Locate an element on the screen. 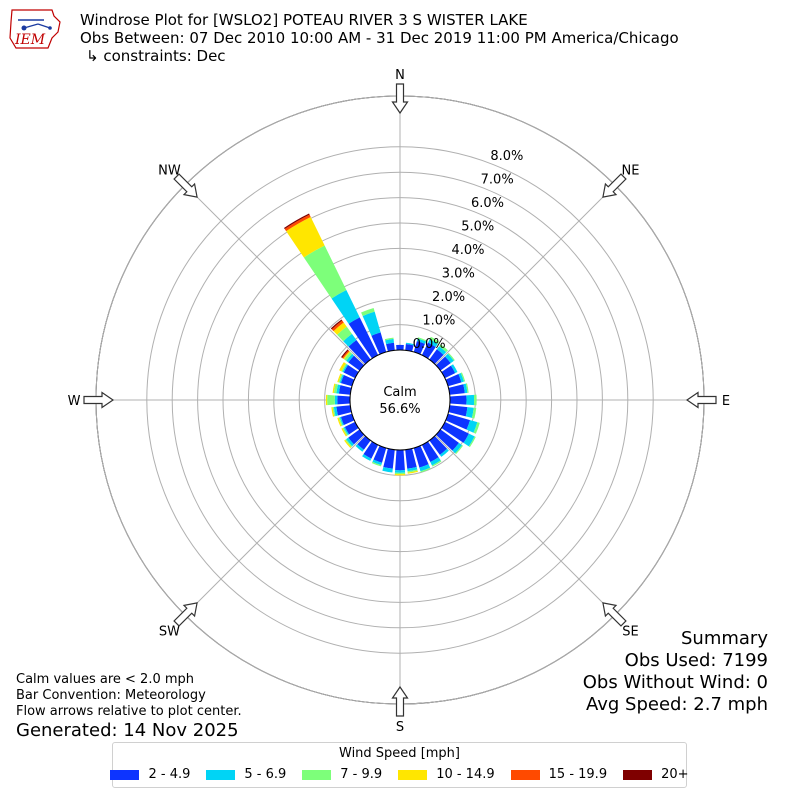  legend-label: 15 - 19.9 is located at coordinates (578, 774).